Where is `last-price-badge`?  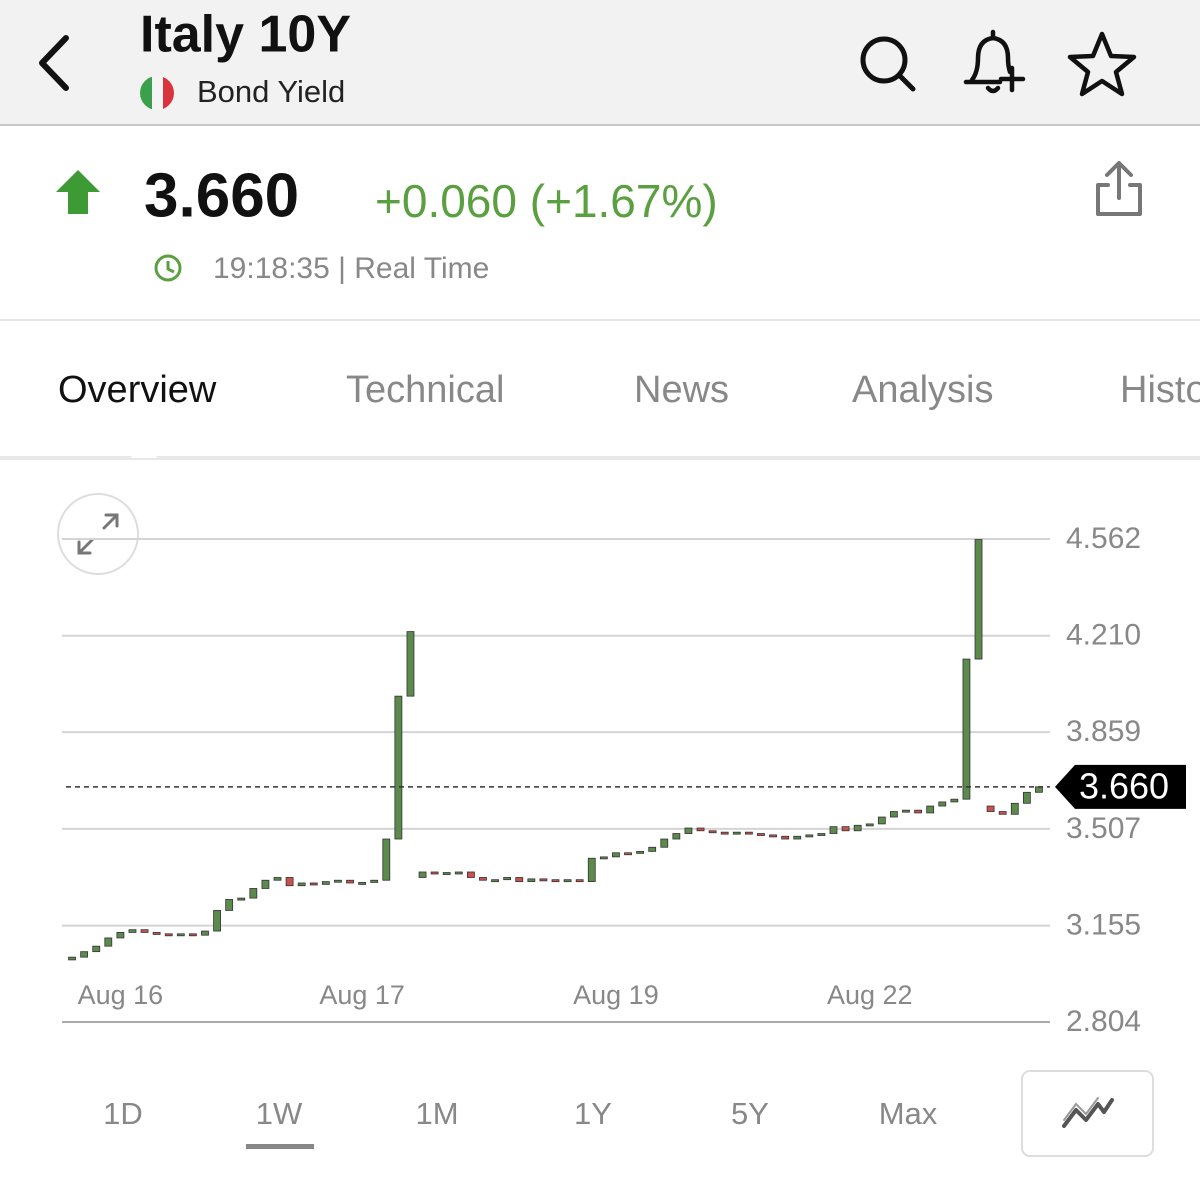 last-price-badge is located at coordinates (1120, 786).